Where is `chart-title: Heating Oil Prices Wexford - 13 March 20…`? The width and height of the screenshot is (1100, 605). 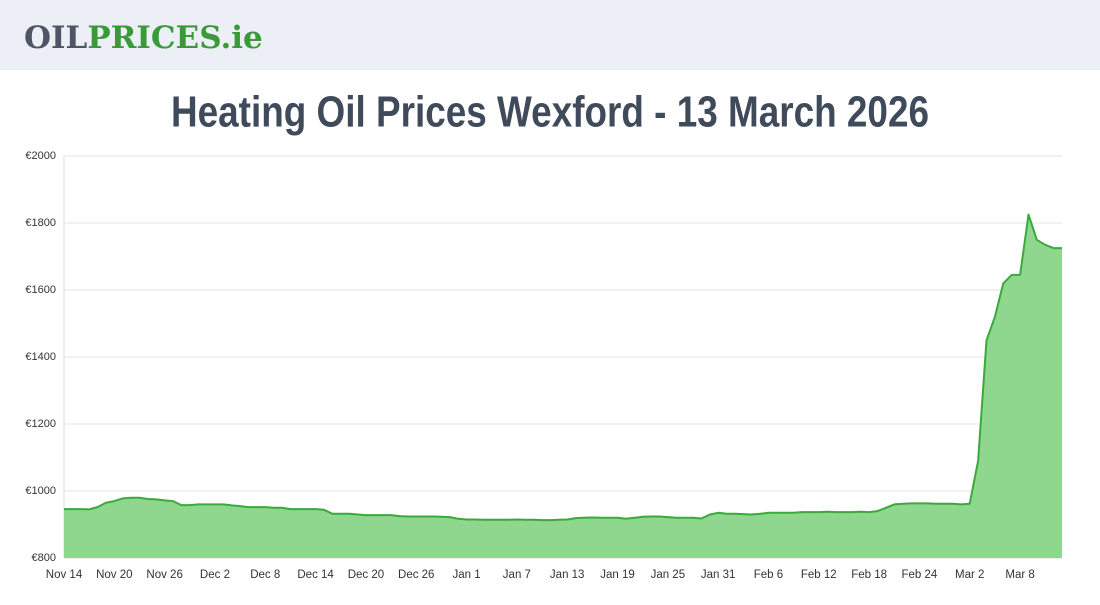
chart-title: Heating Oil Prices Wexford - 13 March 20… is located at coordinates (550, 112).